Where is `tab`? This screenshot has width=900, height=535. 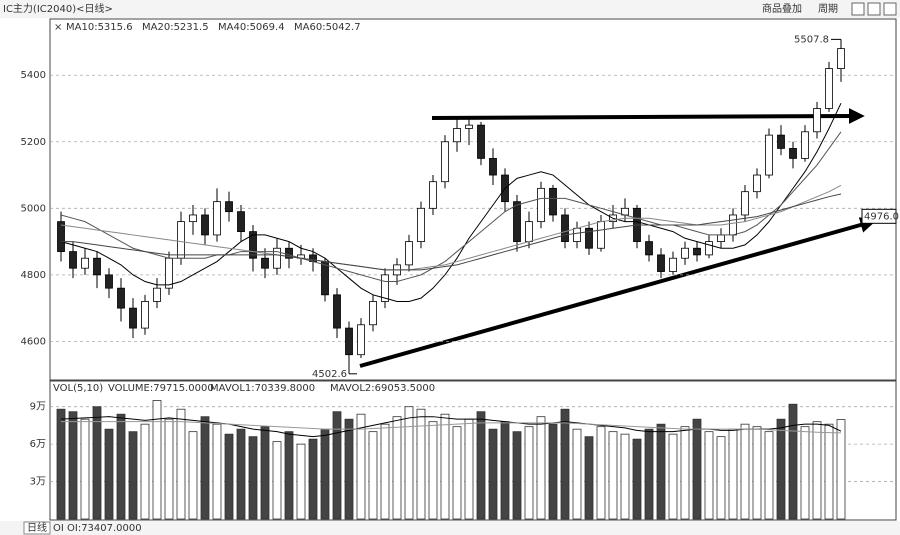
tab is located at coordinates (37, 528).